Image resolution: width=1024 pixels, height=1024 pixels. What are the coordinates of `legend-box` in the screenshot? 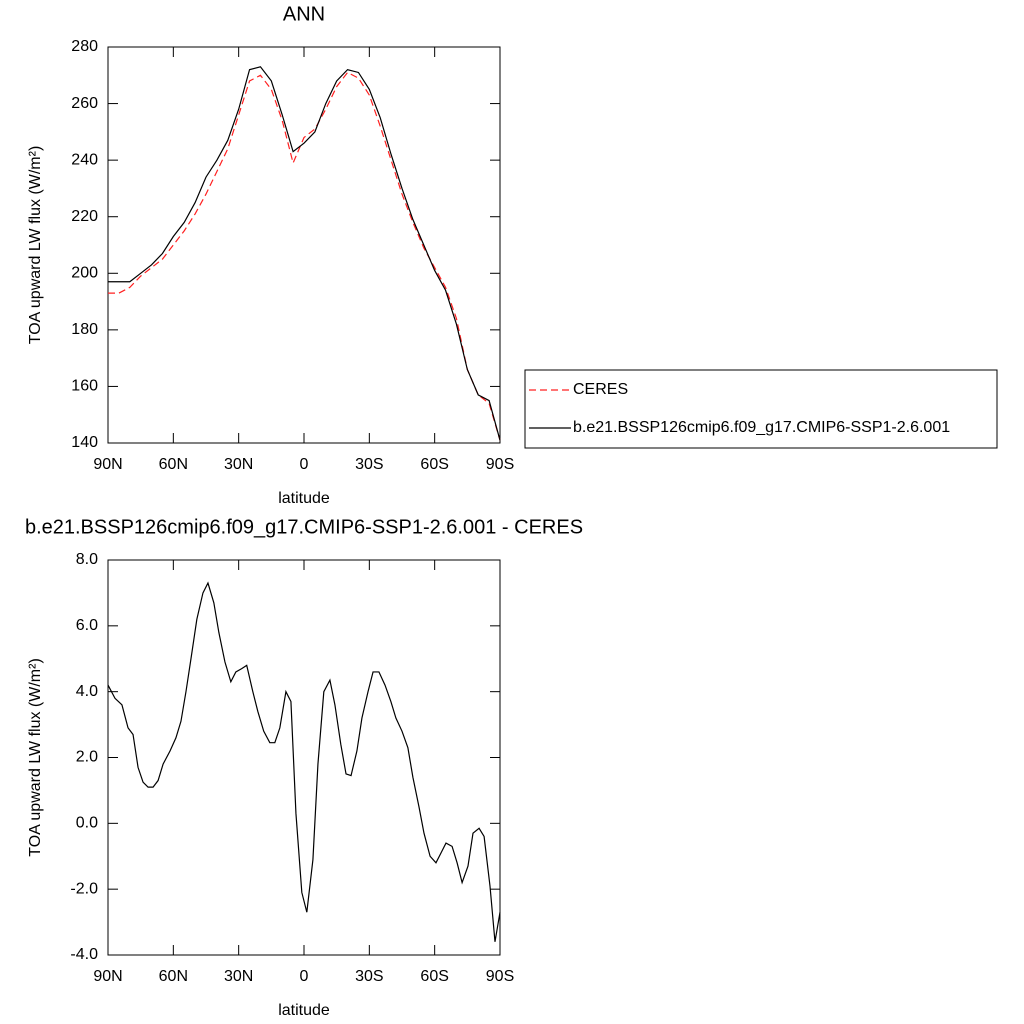 It's located at (761, 409).